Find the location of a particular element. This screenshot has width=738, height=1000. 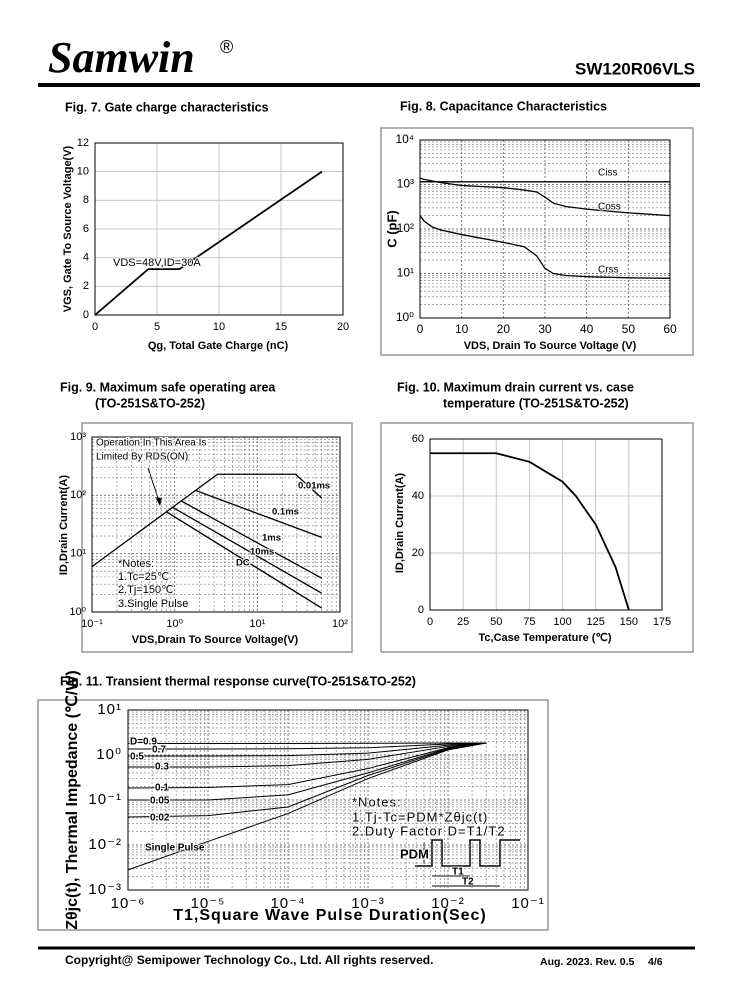

y-tick-label: 10⁻³ is located at coordinates (105, 889).